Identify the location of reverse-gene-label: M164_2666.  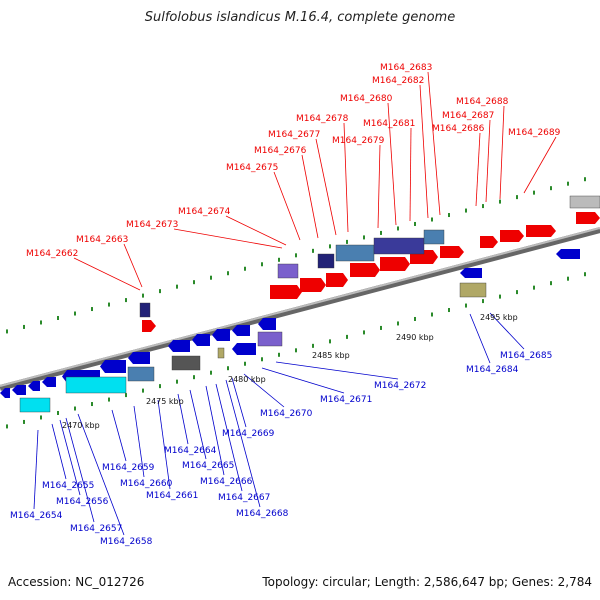
(226, 482).